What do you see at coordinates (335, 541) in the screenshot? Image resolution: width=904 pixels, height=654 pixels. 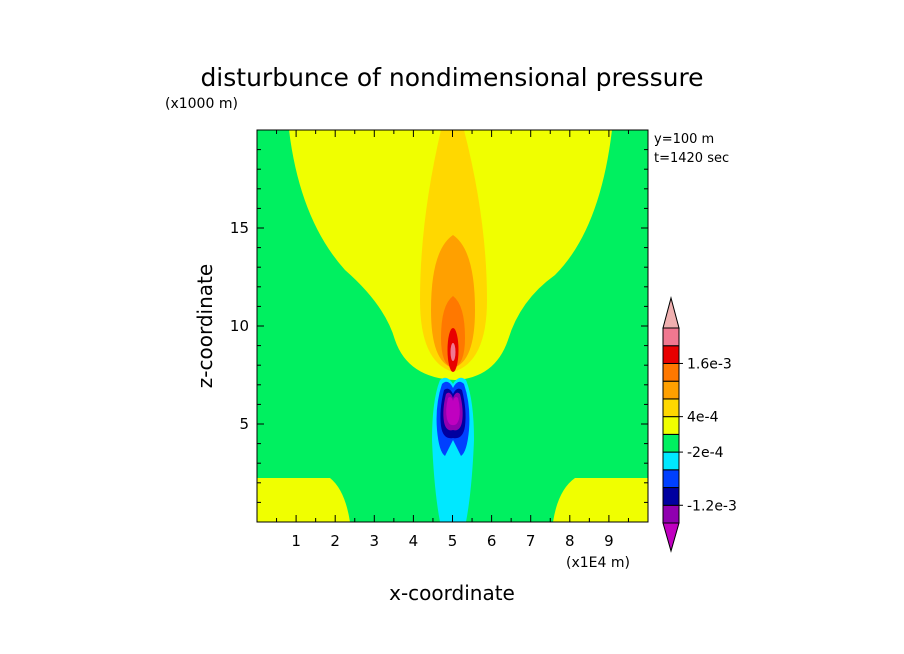 I see `x-tick-label: 2` at bounding box center [335, 541].